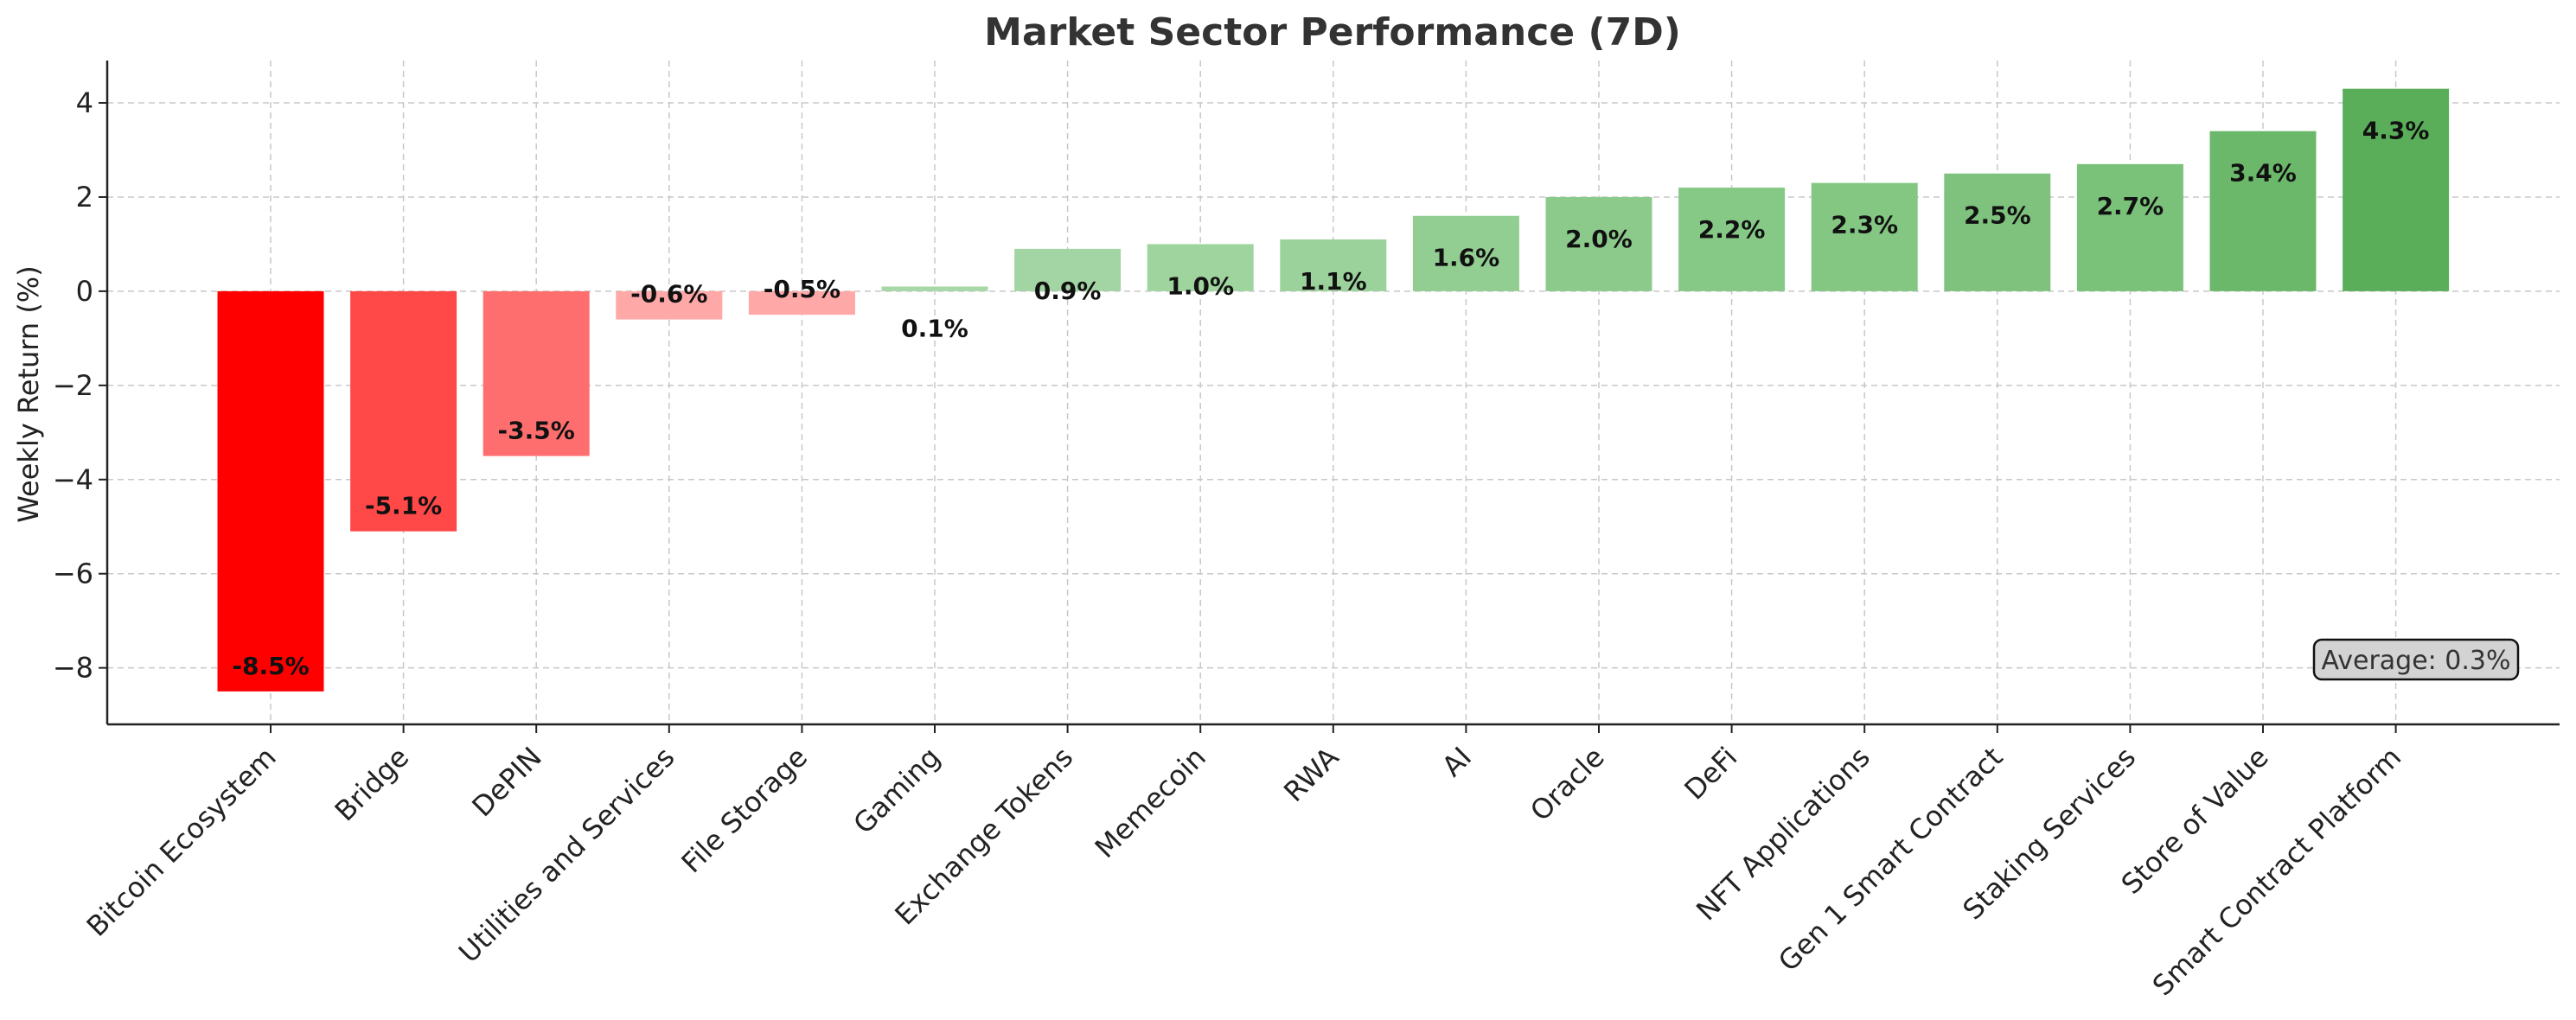  I want to click on y-axis-label: Weekly Return (%), so click(29, 394).